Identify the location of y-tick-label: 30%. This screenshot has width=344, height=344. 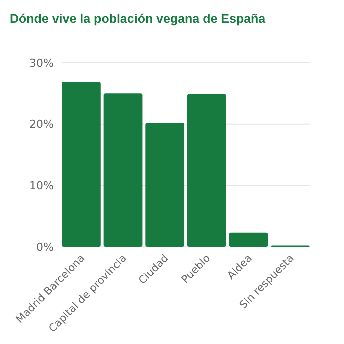
(42, 63).